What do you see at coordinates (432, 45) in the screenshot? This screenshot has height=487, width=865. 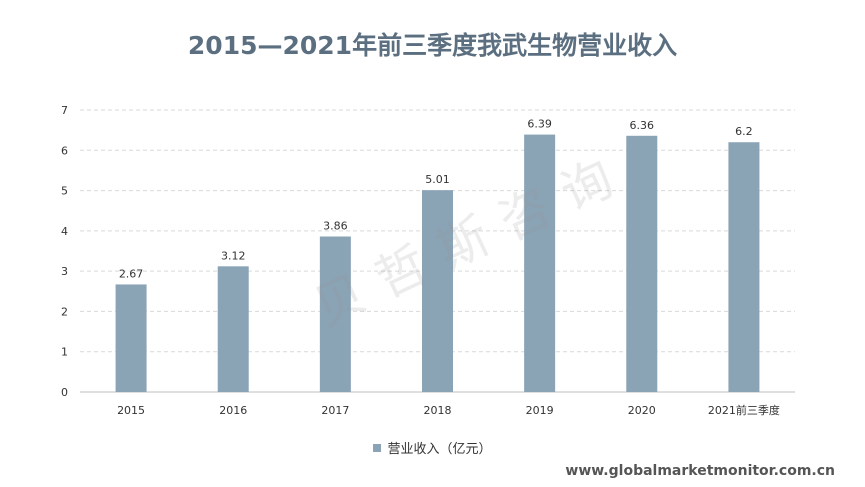 I see `chart-title: 2015—2021年前三季度我武生物营业收入` at bounding box center [432, 45].